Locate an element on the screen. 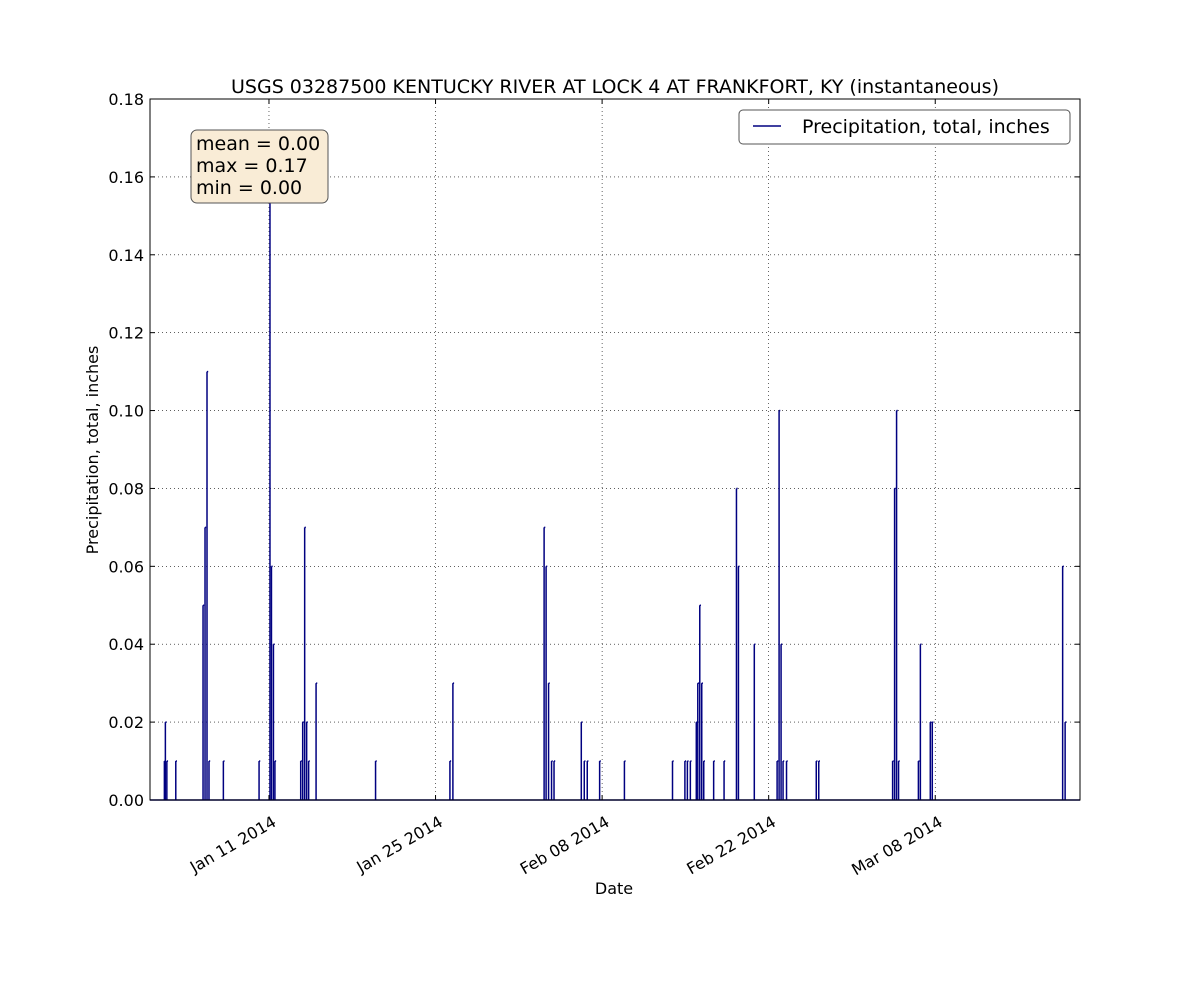  y-tick-label: 0.02 is located at coordinates (126, 722).